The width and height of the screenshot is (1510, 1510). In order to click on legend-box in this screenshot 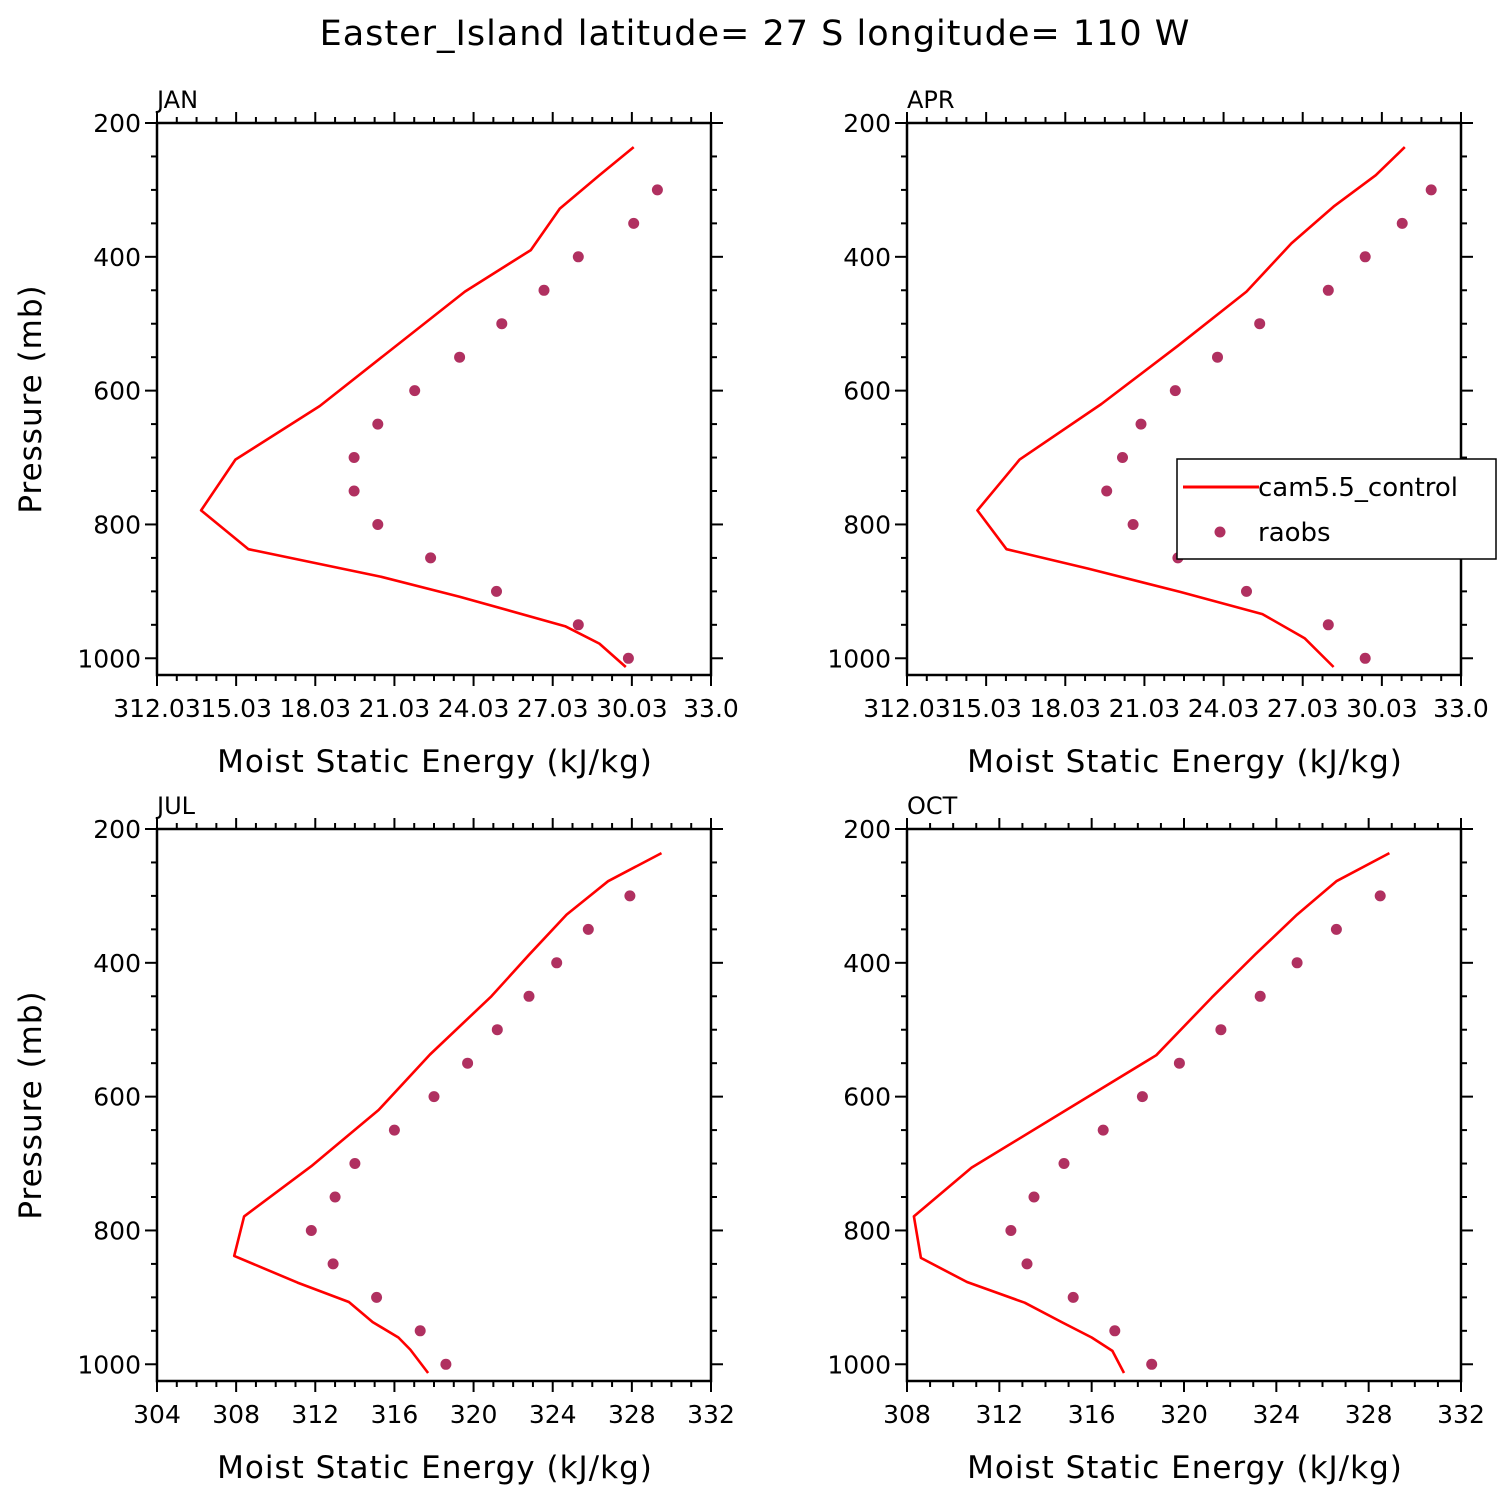, I will do `click(1336, 509)`.